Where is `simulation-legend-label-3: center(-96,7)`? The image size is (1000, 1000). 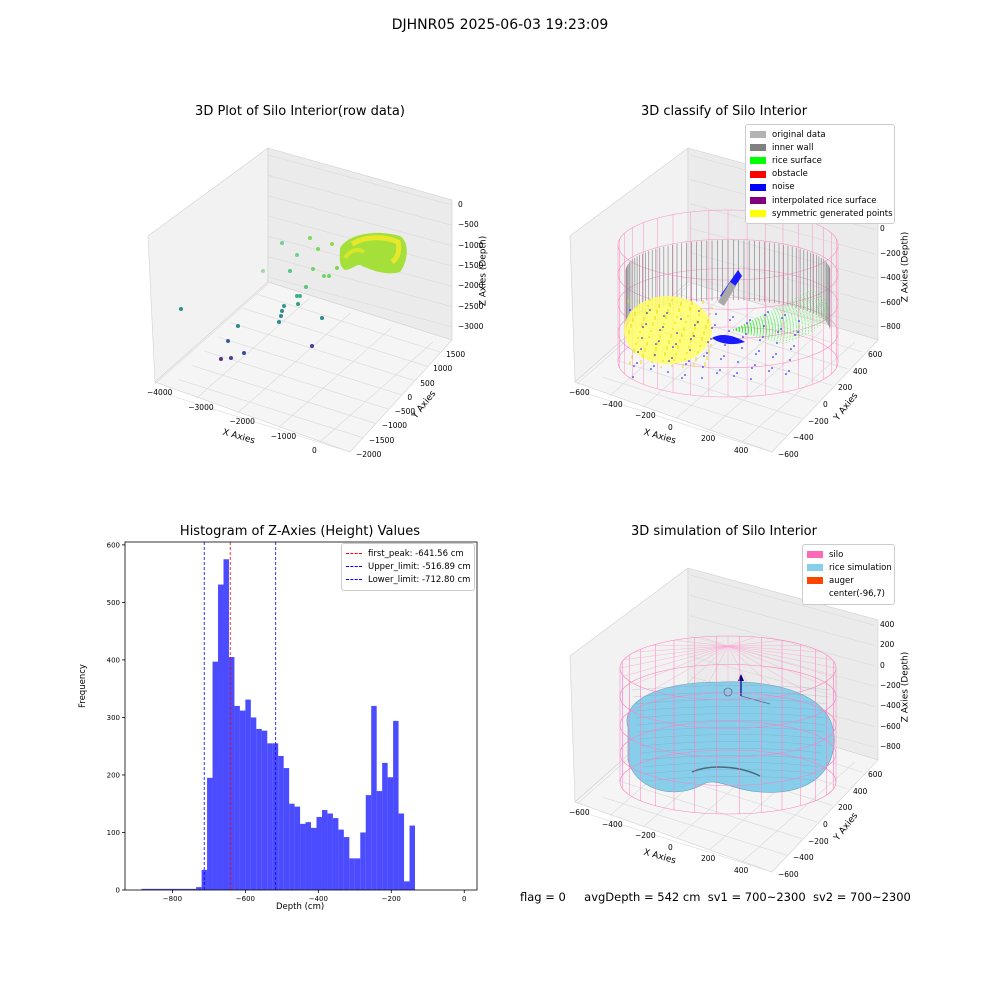
simulation-legend-label-3: center(-96,7) is located at coordinates (857, 594).